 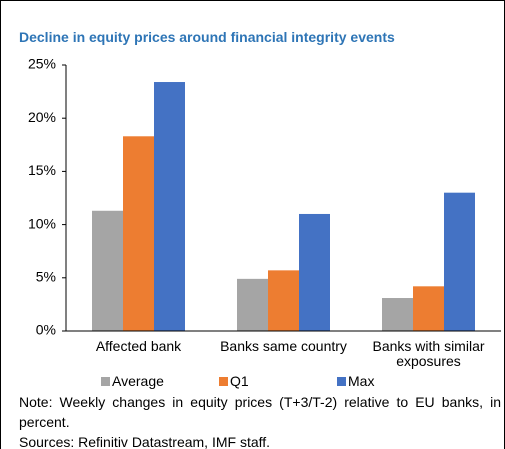 What do you see at coordinates (42, 64) in the screenshot?
I see `y-tick-label: 25%` at bounding box center [42, 64].